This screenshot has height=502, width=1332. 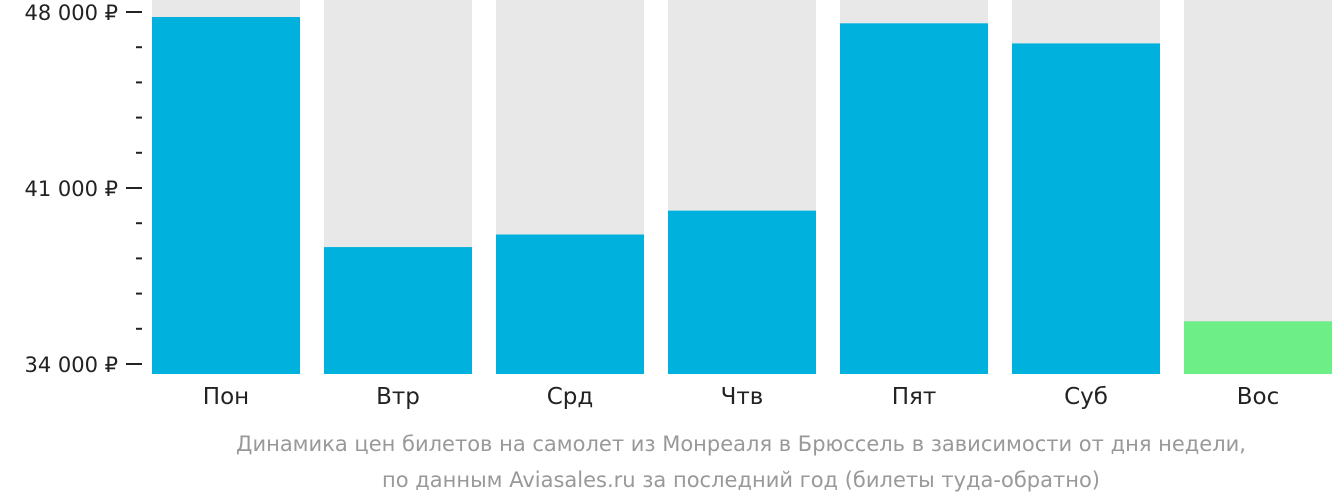 What do you see at coordinates (1258, 397) in the screenshot?
I see `x-tick-label: Вос` at bounding box center [1258, 397].